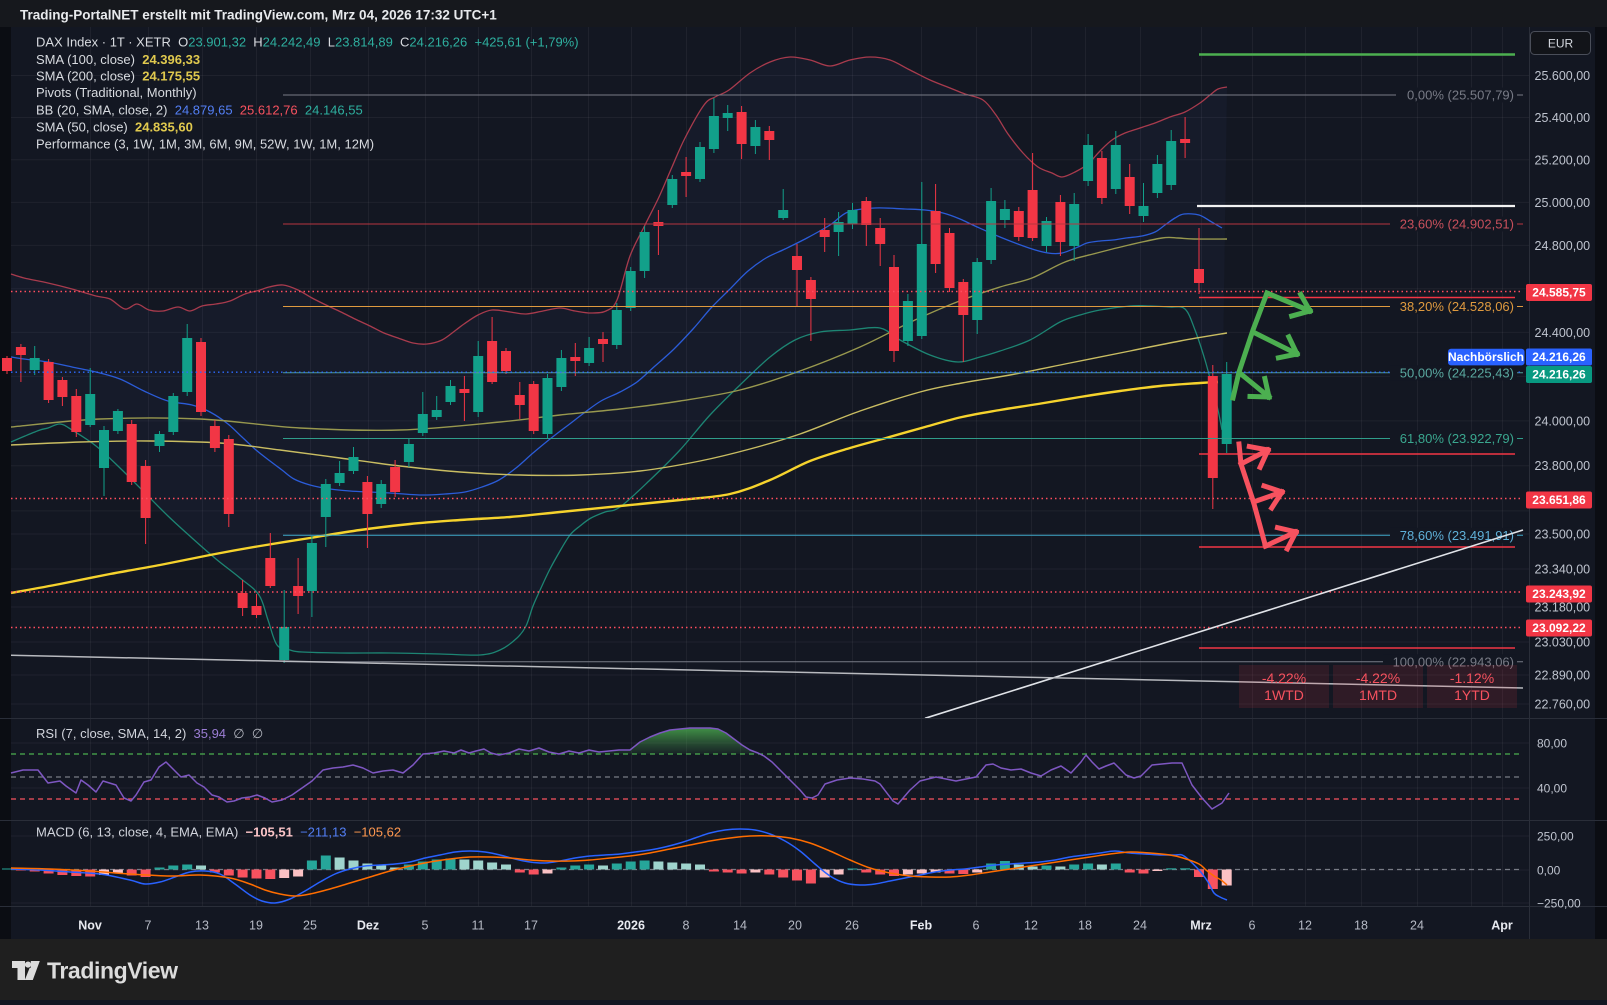  What do you see at coordinates (1552, 744) in the screenshot?
I see `svg-text: 80,00` at bounding box center [1552, 744].